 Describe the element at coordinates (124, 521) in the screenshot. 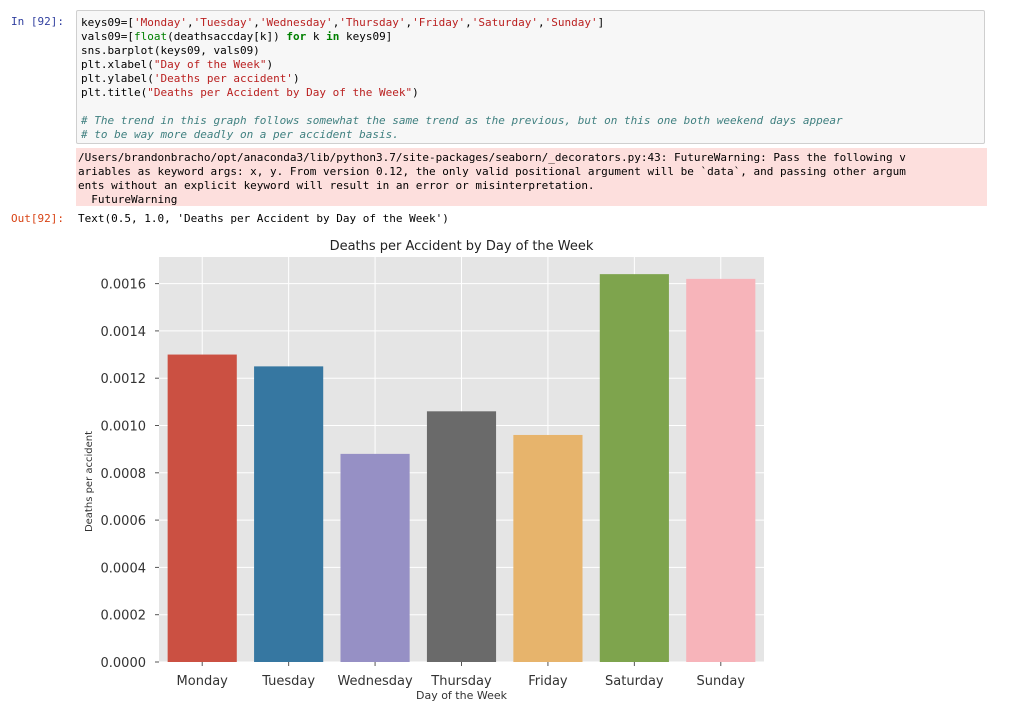

I see `y-tick-label: 0.0006` at that location.